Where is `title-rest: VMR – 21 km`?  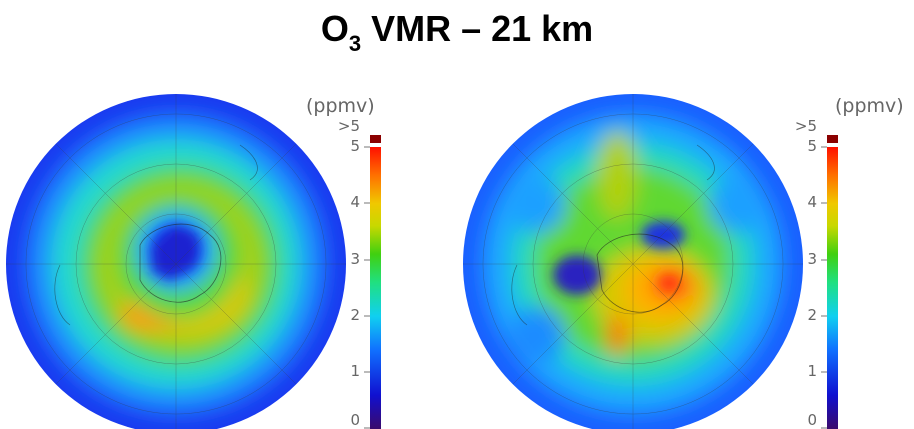
title-rest: VMR – 21 km is located at coordinates (477, 28).